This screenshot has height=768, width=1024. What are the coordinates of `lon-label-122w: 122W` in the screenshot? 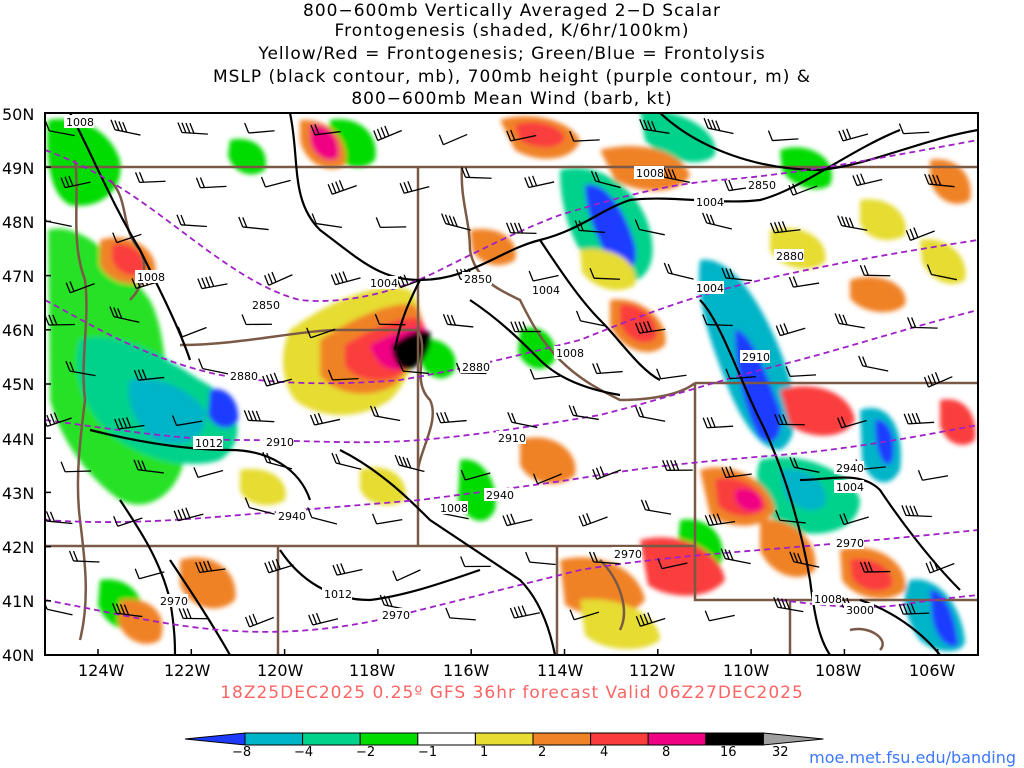 It's located at (187, 670).